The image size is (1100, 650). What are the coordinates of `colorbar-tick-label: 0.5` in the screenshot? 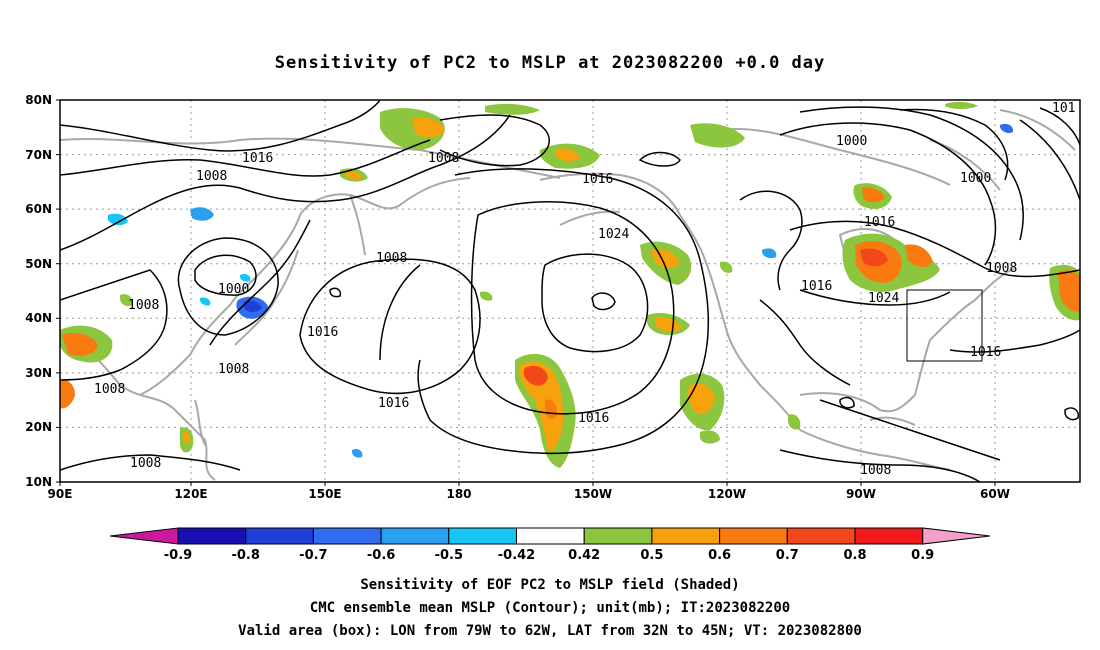 It's located at (651, 555).